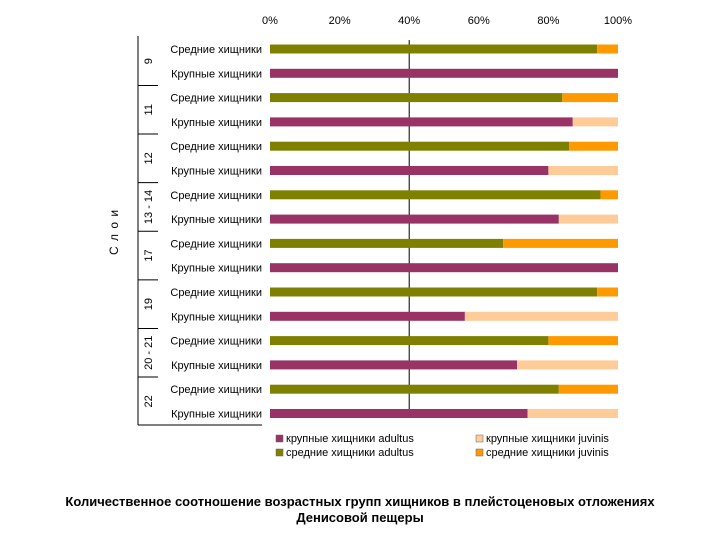 This screenshot has width=720, height=540. I want to click on legend-label: крупные хищники adultus, so click(350, 439).